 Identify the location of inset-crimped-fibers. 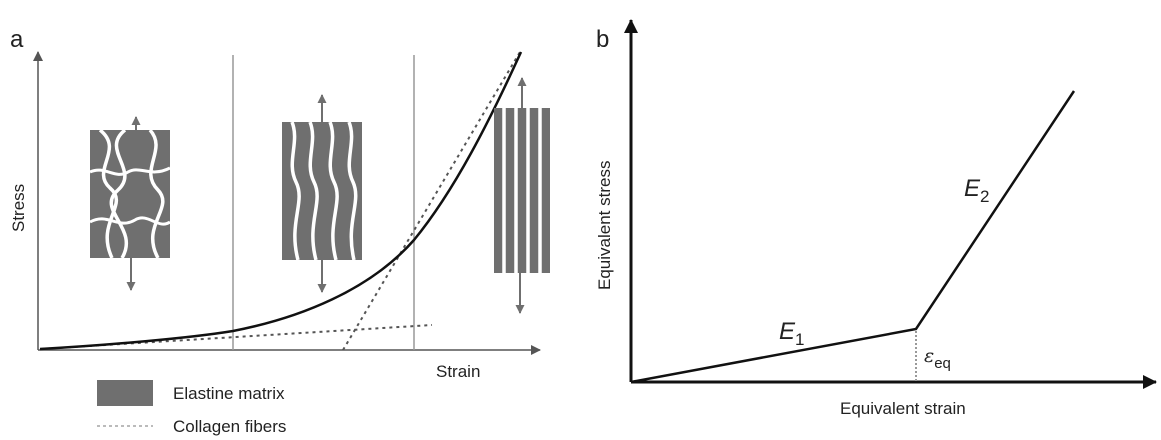
(130, 203).